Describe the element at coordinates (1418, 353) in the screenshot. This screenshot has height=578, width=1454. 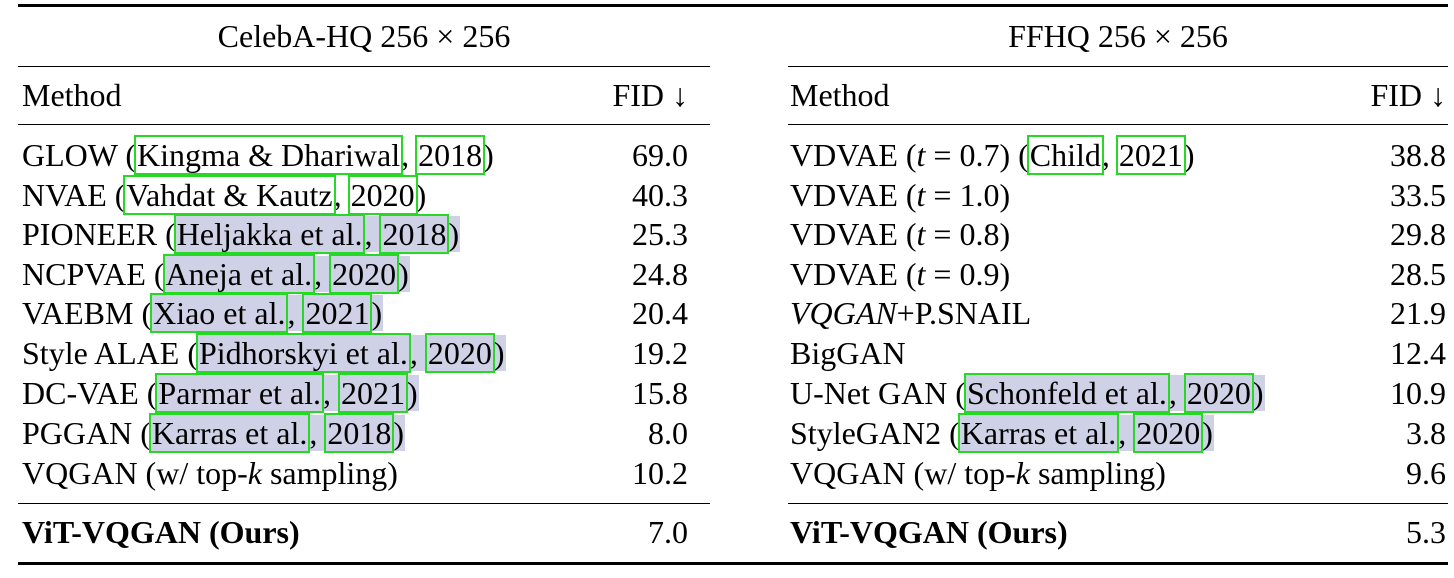
I see `right-row-6-fid: 12.4` at that location.